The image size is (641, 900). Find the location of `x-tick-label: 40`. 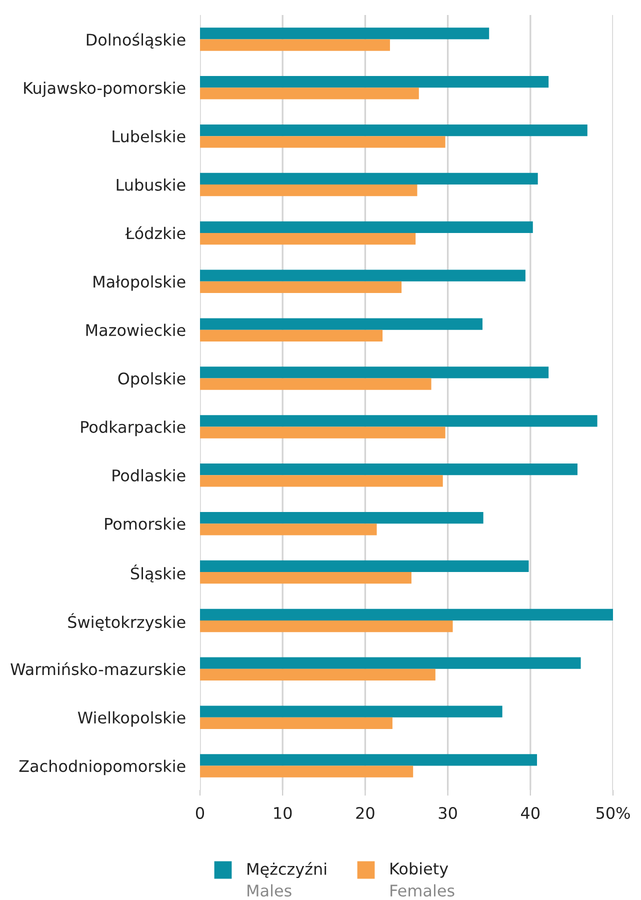

x-tick-label: 40 is located at coordinates (530, 813).